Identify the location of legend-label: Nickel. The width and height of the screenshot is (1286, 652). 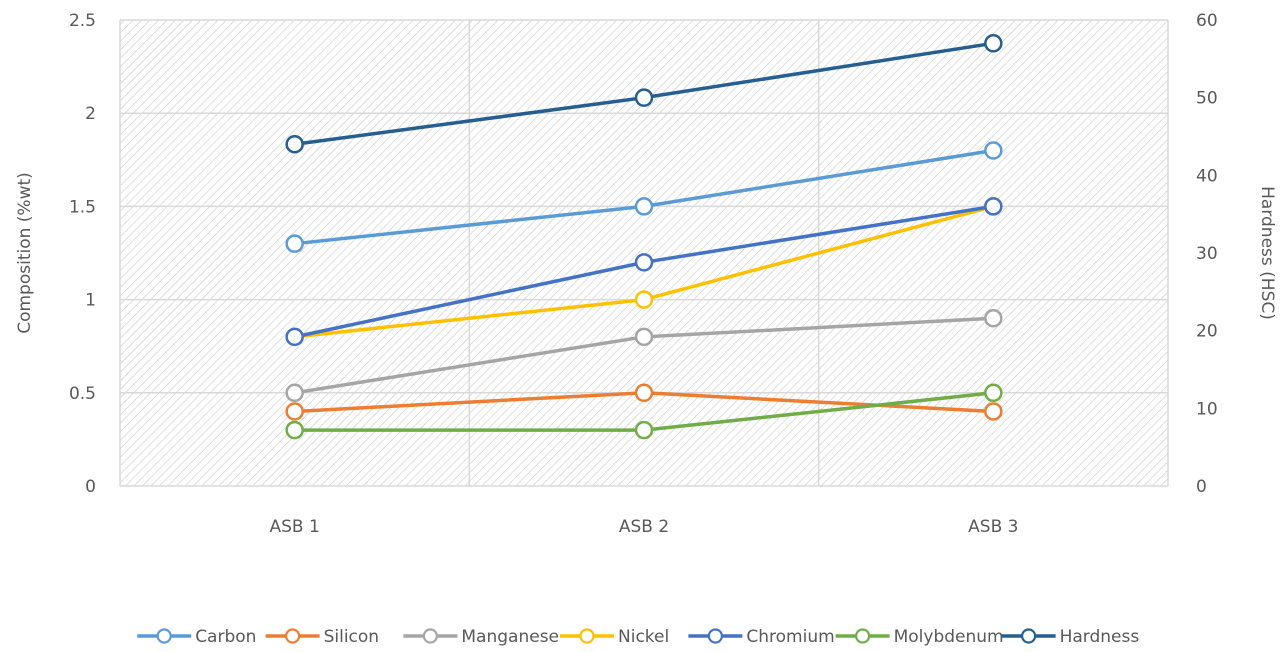
(643, 637).